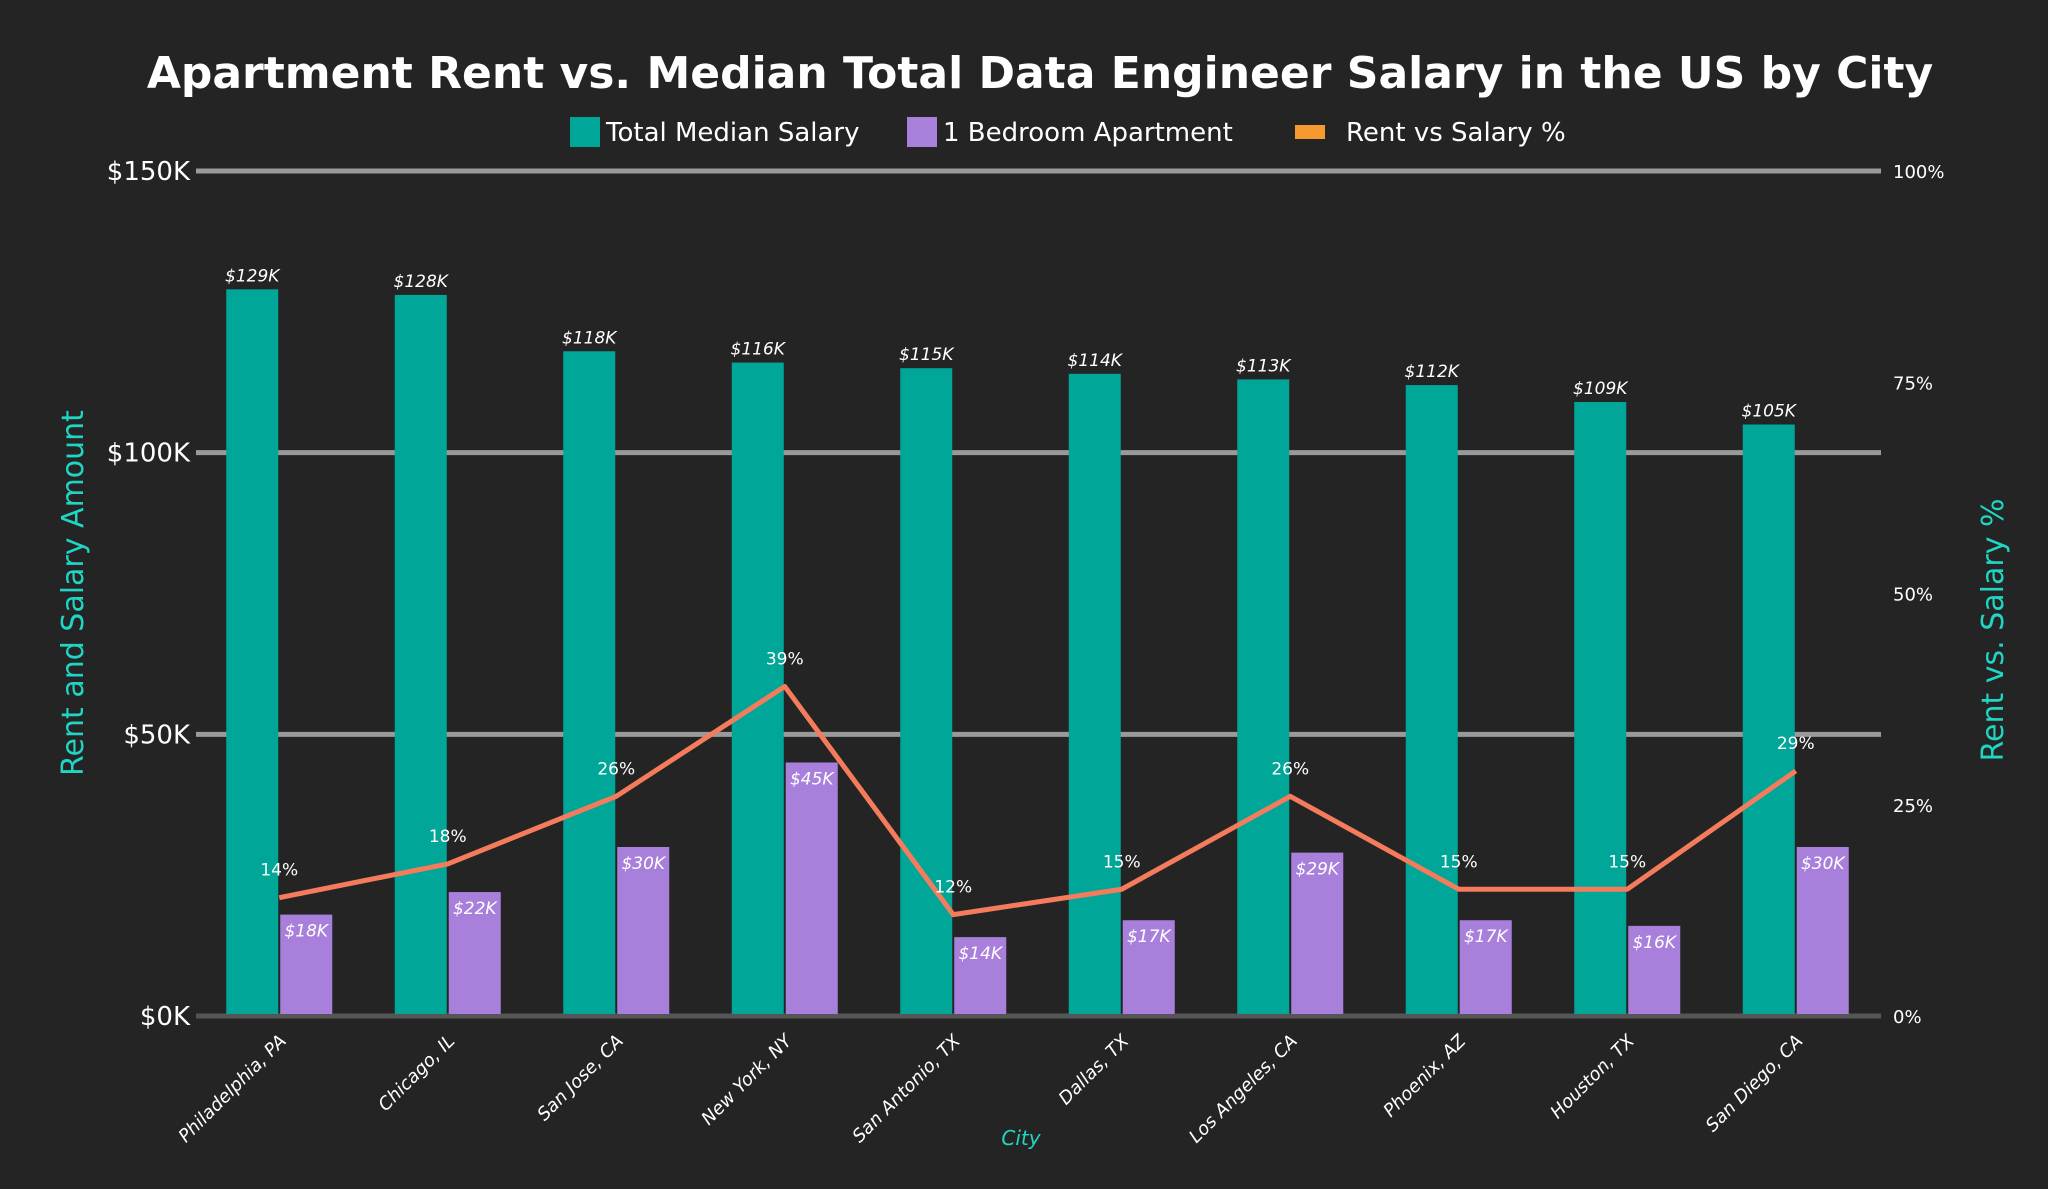  Describe the element at coordinates (448, 837) in the screenshot. I see `pct-data-label: 18%` at that location.